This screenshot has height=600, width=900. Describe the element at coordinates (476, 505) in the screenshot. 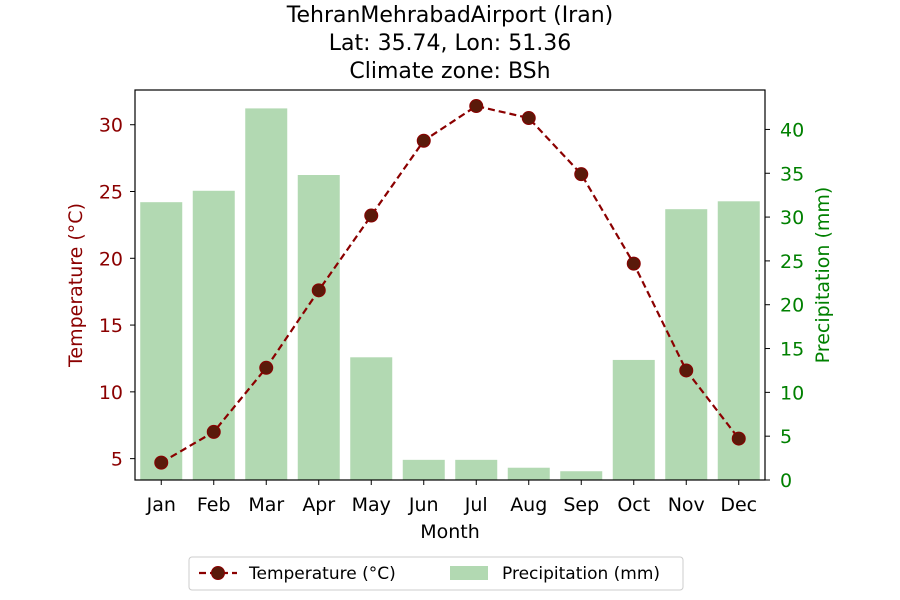

I see `x-tick-label: Jul` at that location.